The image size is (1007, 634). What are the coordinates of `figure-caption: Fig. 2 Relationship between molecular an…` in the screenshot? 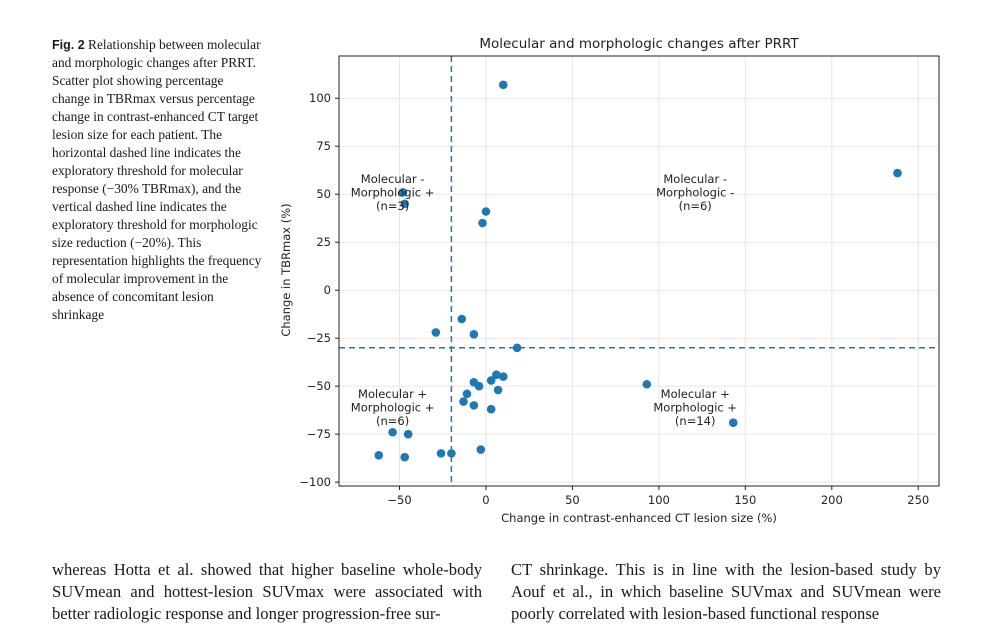 It's located at (157, 180).